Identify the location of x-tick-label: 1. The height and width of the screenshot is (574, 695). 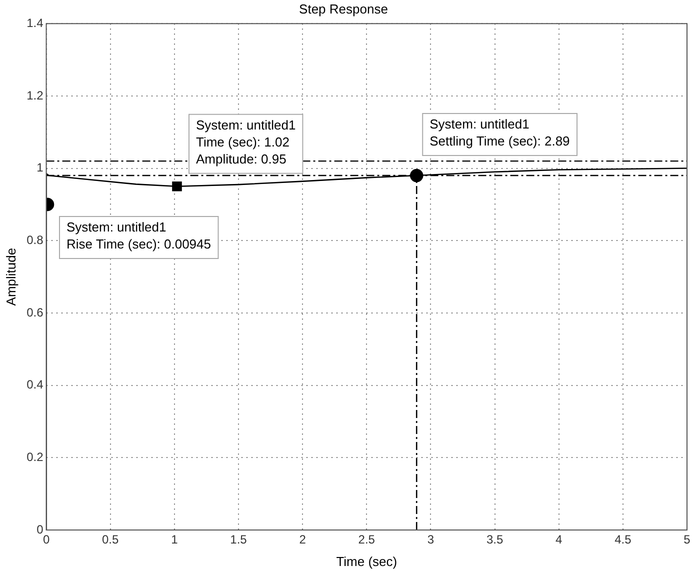
(174, 539).